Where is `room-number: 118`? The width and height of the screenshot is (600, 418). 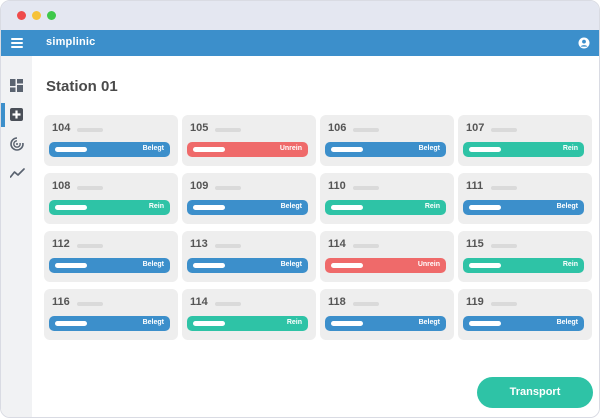
room-number: 118 is located at coordinates (337, 302).